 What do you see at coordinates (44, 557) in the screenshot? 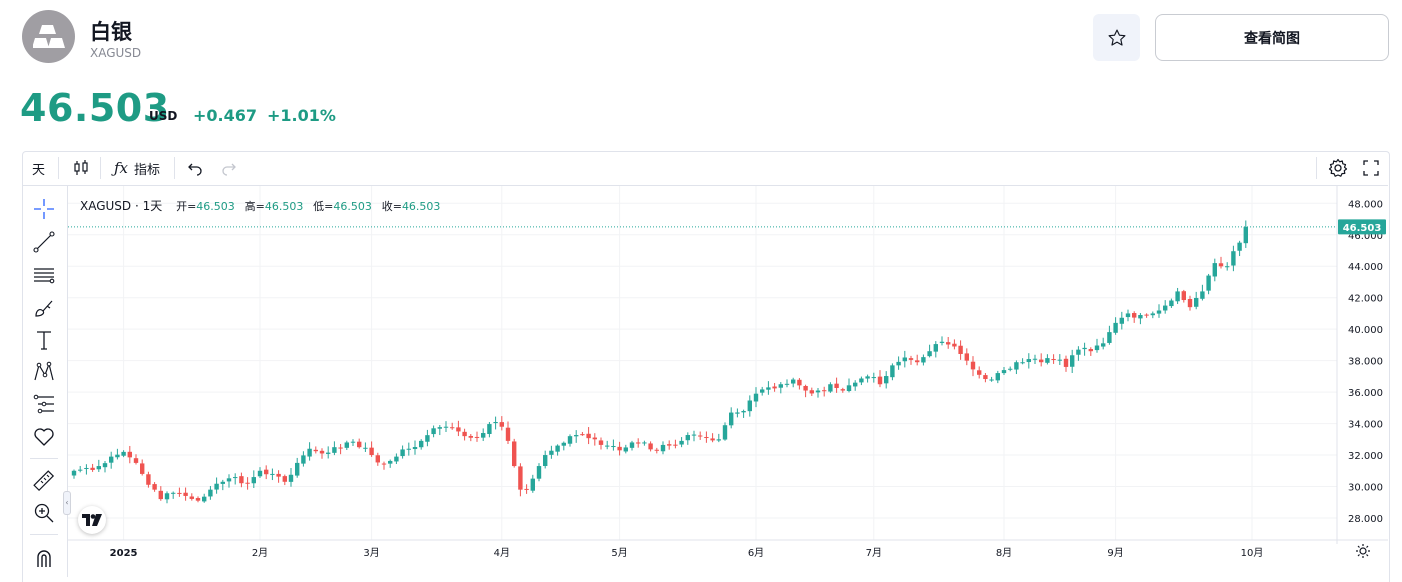
I see `magnet-tool` at bounding box center [44, 557].